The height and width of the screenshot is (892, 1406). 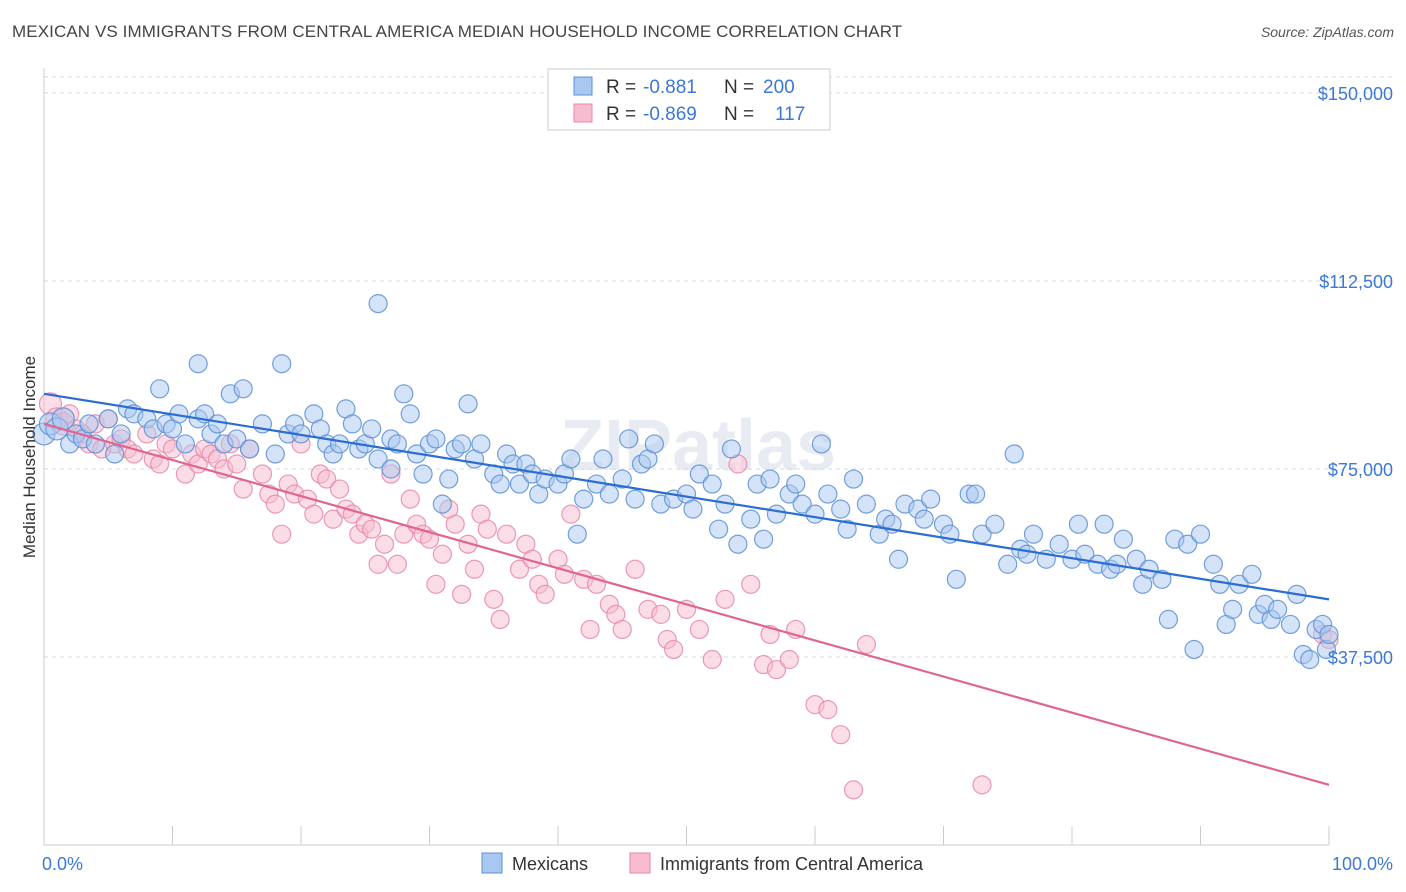 I want to click on legend-r-value-1: -0.881, so click(x=670, y=87).